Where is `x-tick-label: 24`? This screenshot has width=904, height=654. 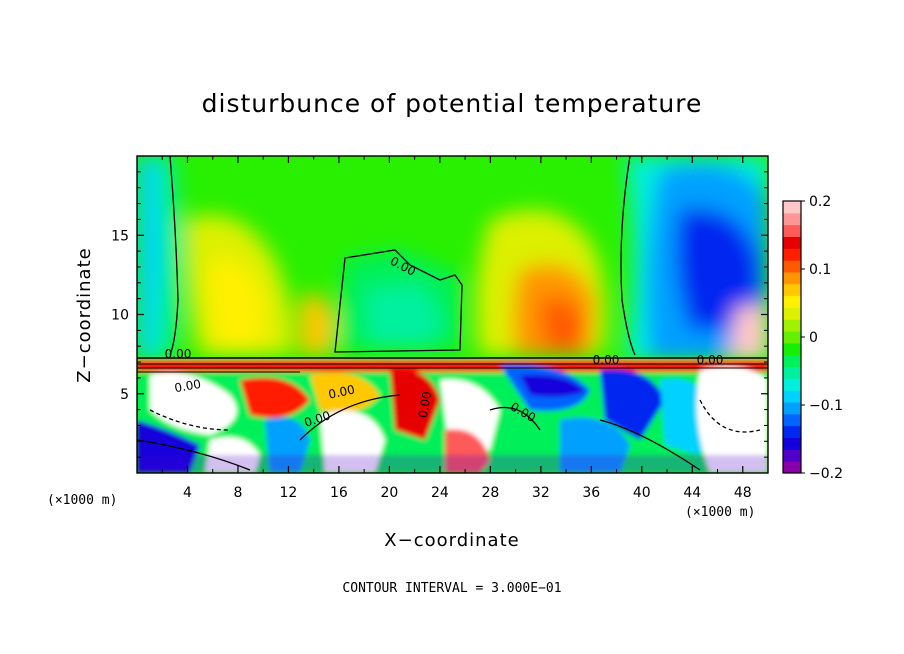
x-tick-label: 24 is located at coordinates (440, 493).